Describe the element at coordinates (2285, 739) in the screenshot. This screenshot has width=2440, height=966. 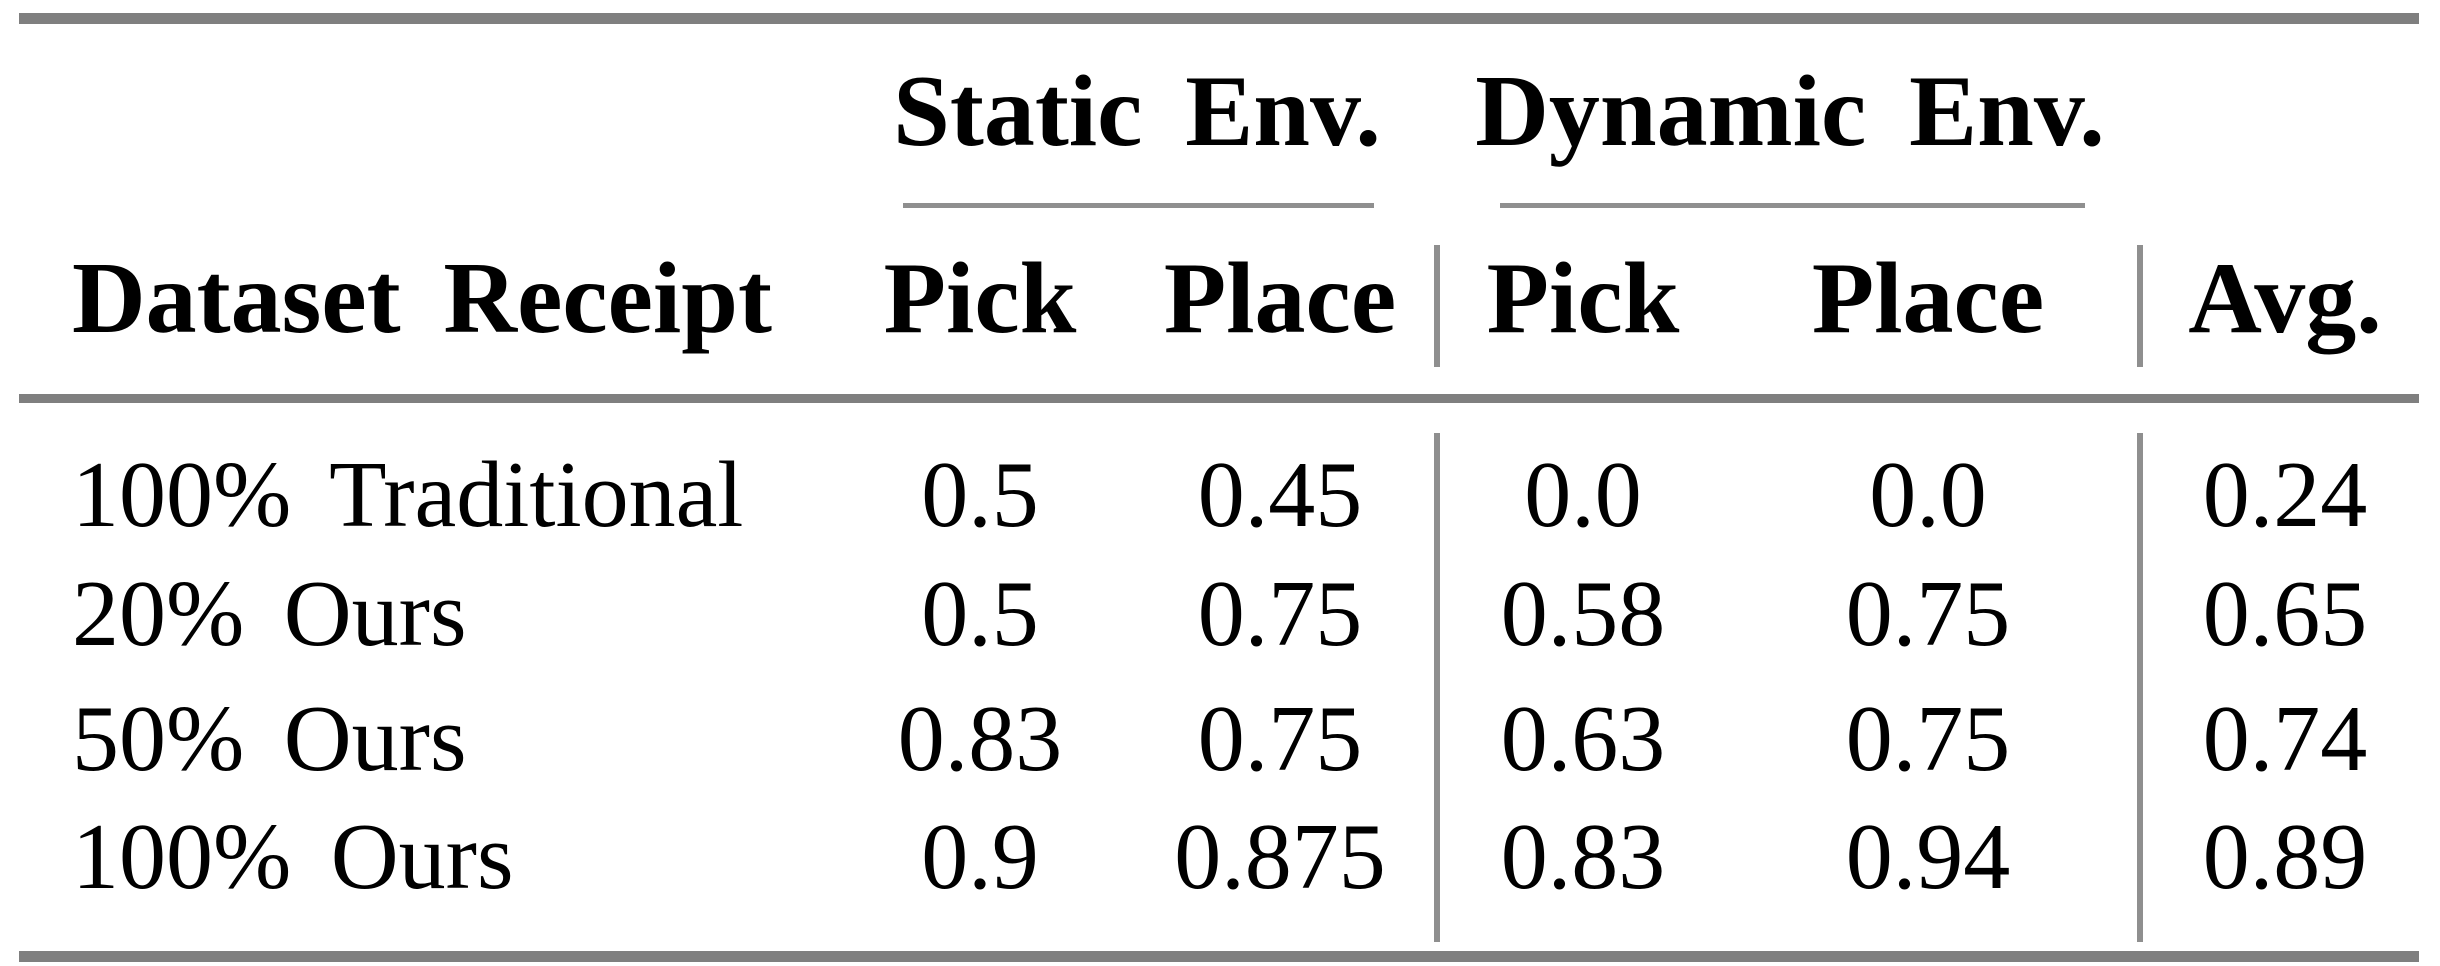
I see `table-cell: 0.74` at that location.